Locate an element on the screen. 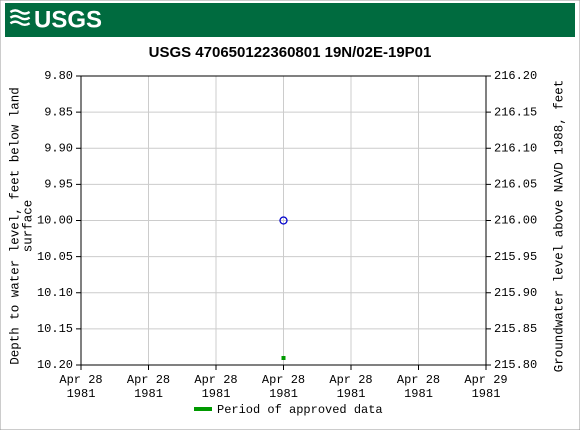  y-tick-label: 10.00 is located at coordinates (55, 221).